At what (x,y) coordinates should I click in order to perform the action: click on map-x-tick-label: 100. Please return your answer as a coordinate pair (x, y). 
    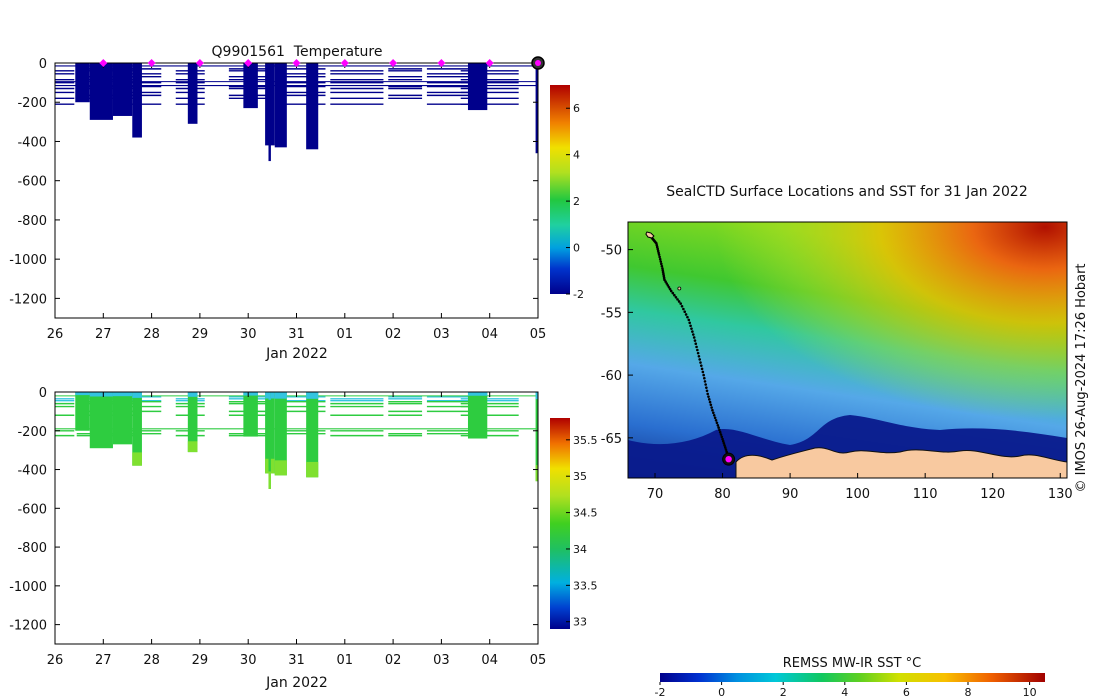
    Looking at the image, I should click on (857, 494).